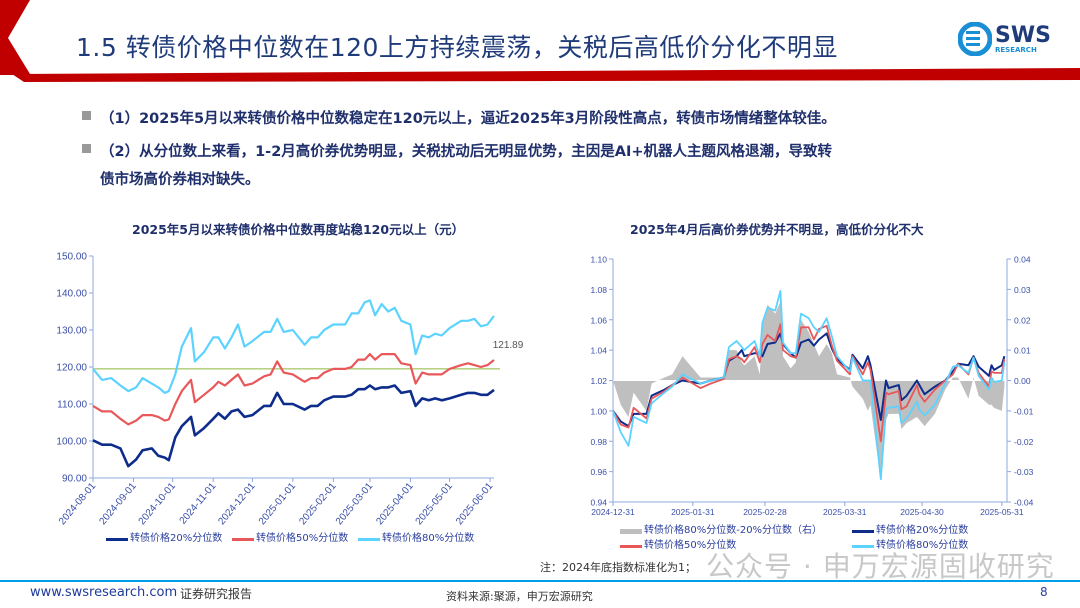 The width and height of the screenshot is (1080, 608). Describe the element at coordinates (1044, 592) in the screenshot. I see `page-number: 8` at that location.